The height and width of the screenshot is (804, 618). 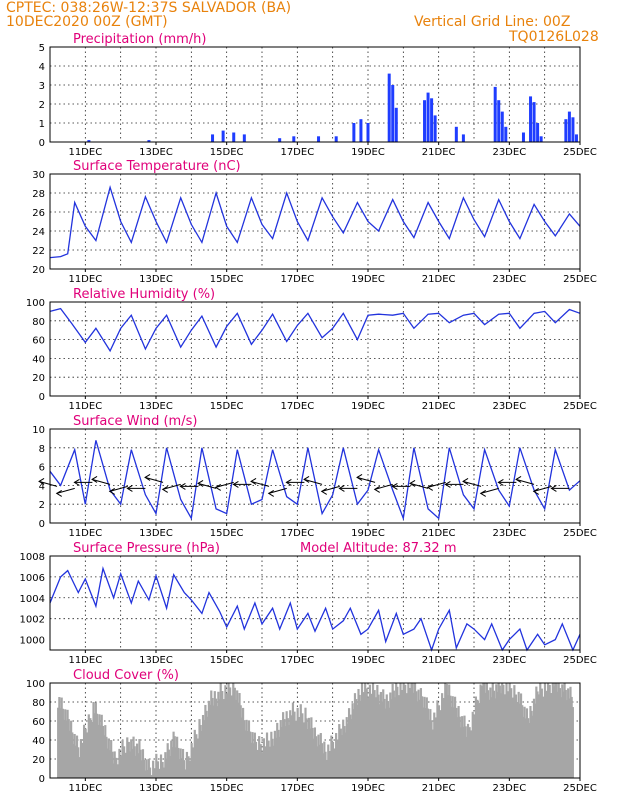 What do you see at coordinates (38, 322) in the screenshot?
I see `y-tick-label: 80` at bounding box center [38, 322].